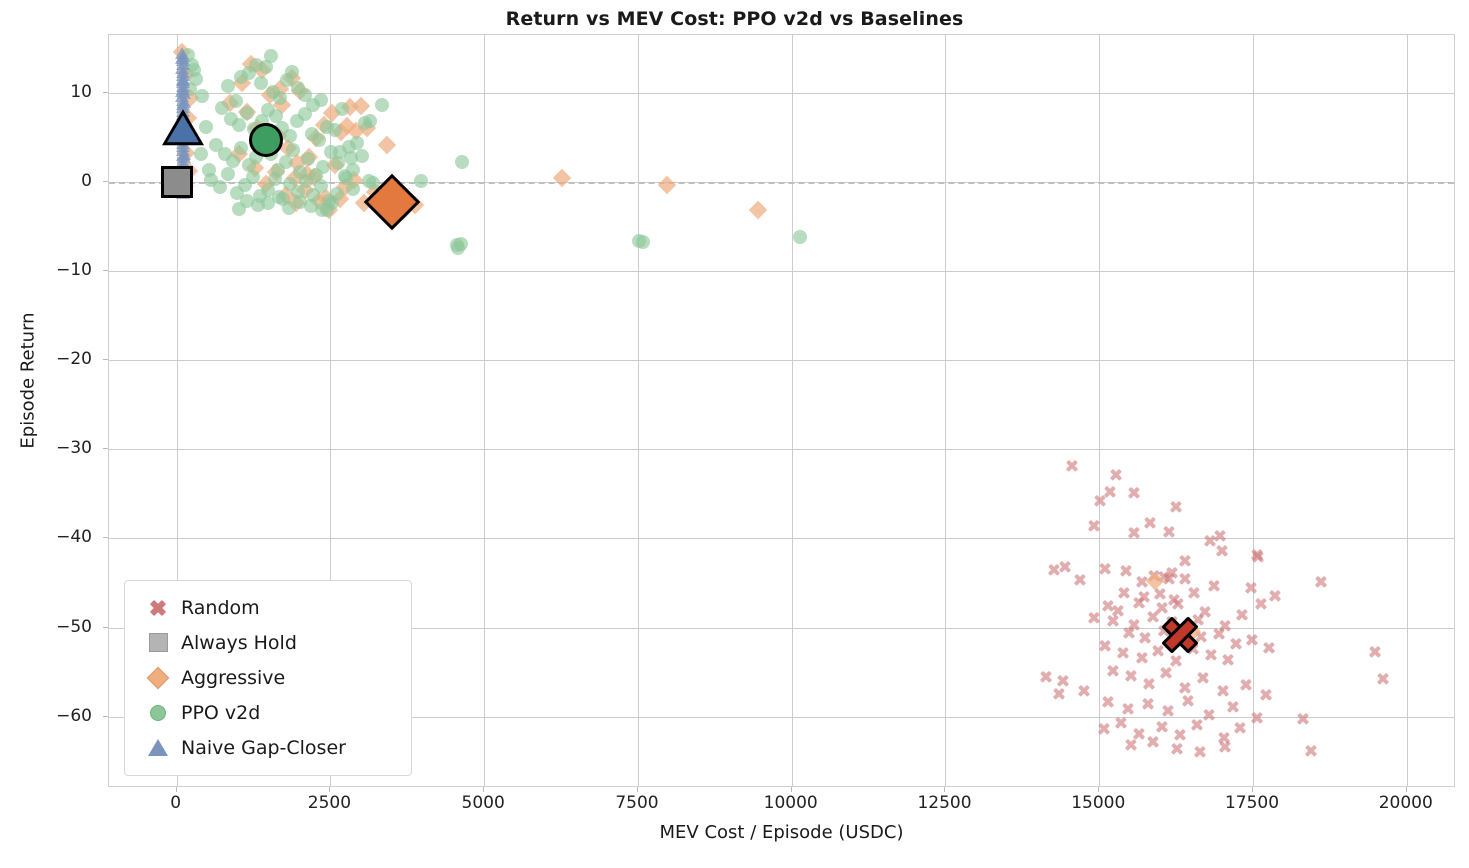 This screenshot has height=868, width=1469. What do you see at coordinates (268, 677) in the screenshot?
I see `legend-item-aggressive: Aggressive` at bounding box center [268, 677].